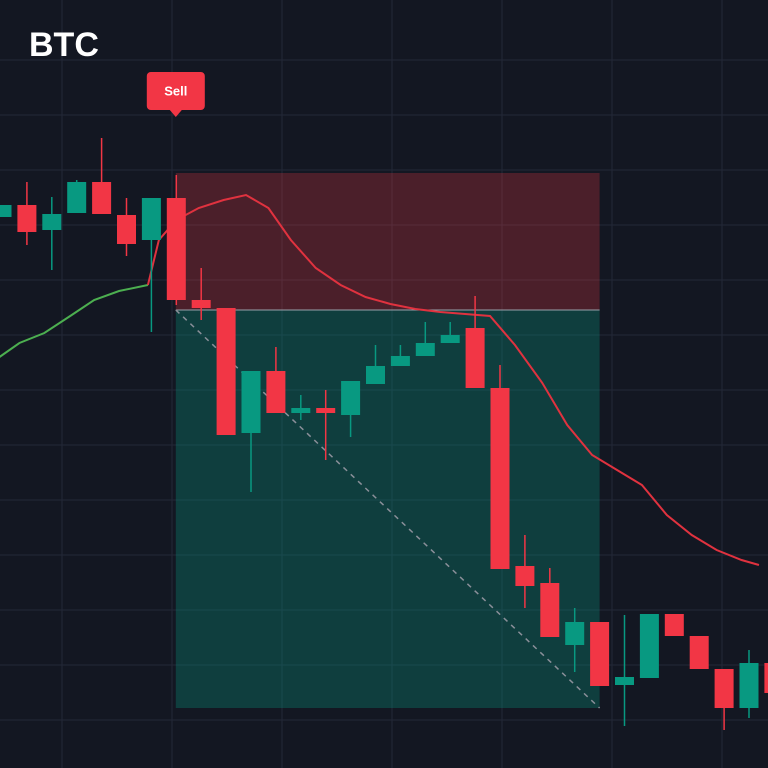 This screenshot has width=768, height=768. What do you see at coordinates (74, 321) in the screenshot?
I see `ma-line` at bounding box center [74, 321].